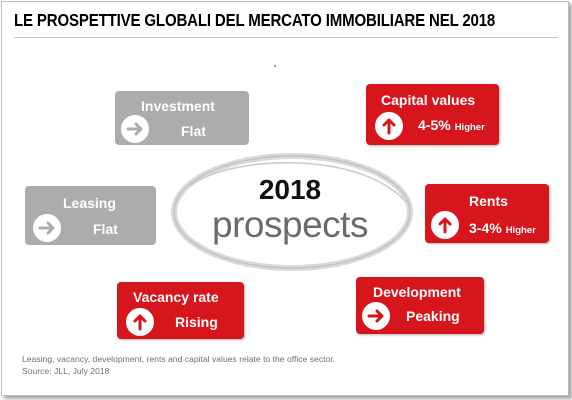 Image resolution: width=572 pixels, height=400 pixels. I want to click on investment-label: Investment, so click(178, 106).